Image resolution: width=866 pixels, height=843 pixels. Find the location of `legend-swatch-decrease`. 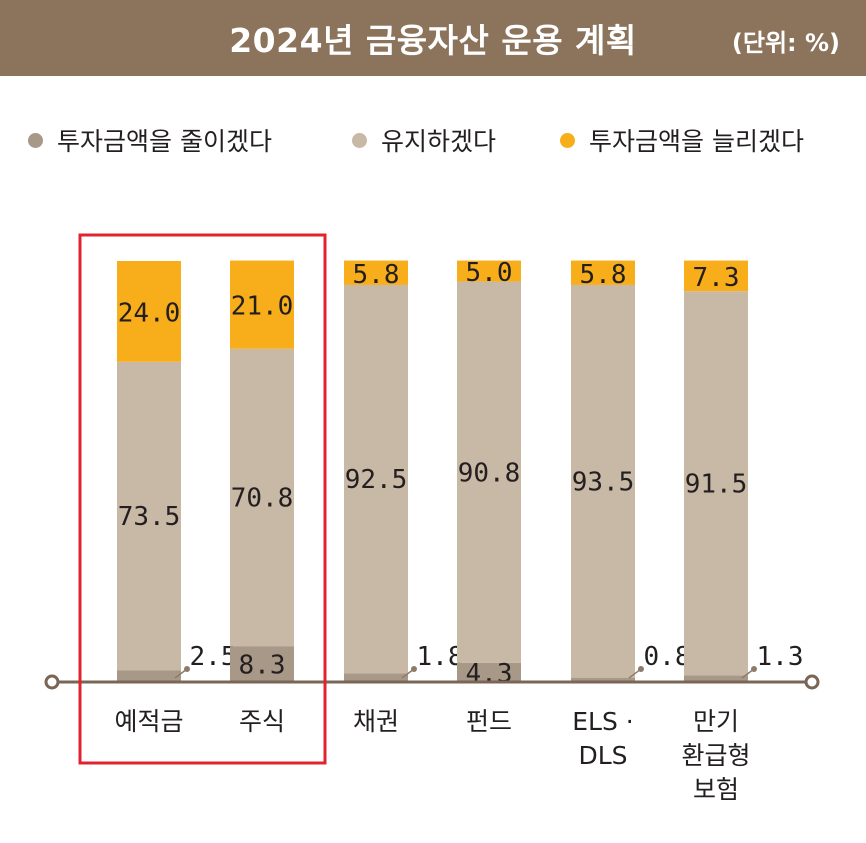

legend-swatch-decrease is located at coordinates (35, 140).